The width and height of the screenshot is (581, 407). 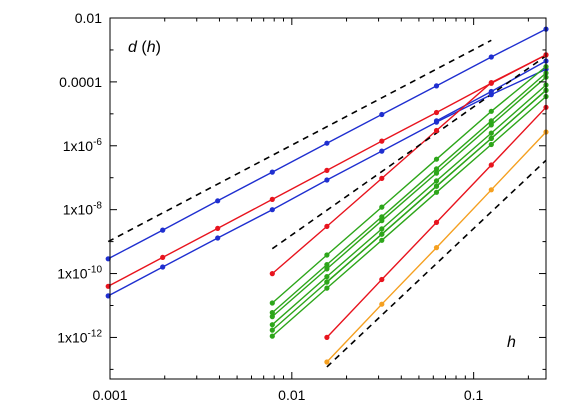 I want to click on y-tick-label: 0.01, so click(x=88, y=18).